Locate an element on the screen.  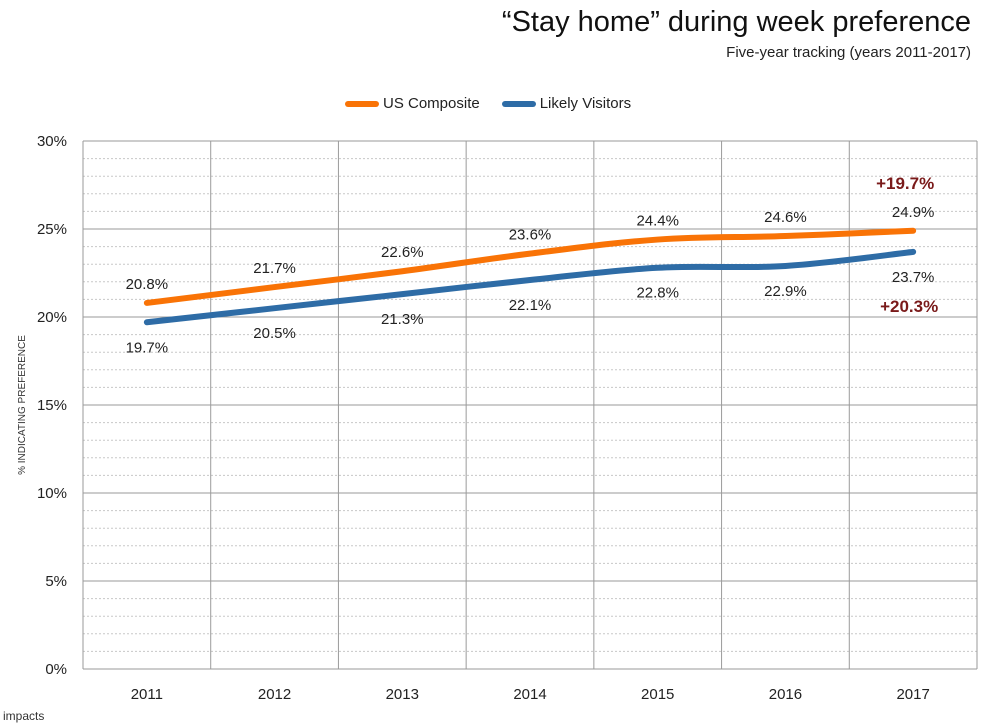
y-tick-label: 10% is located at coordinates (52, 493).